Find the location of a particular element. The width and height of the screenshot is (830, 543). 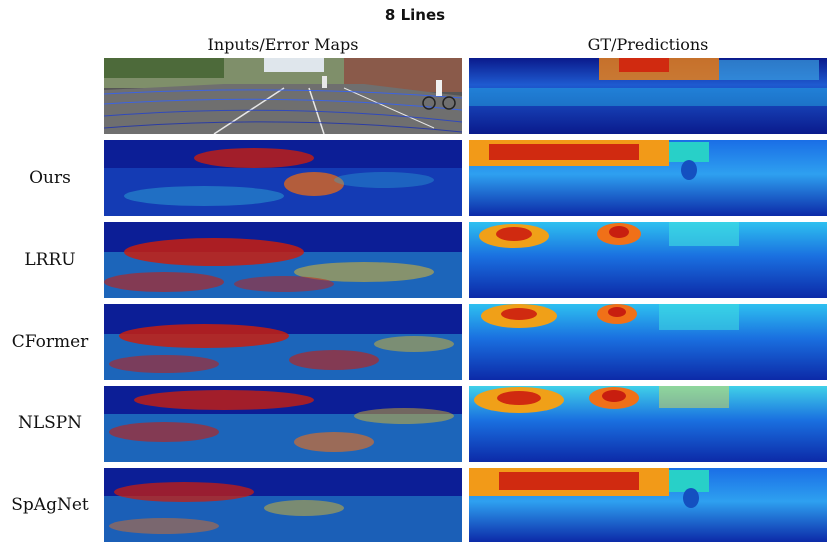

prediction-spagnet is located at coordinates (648, 505).